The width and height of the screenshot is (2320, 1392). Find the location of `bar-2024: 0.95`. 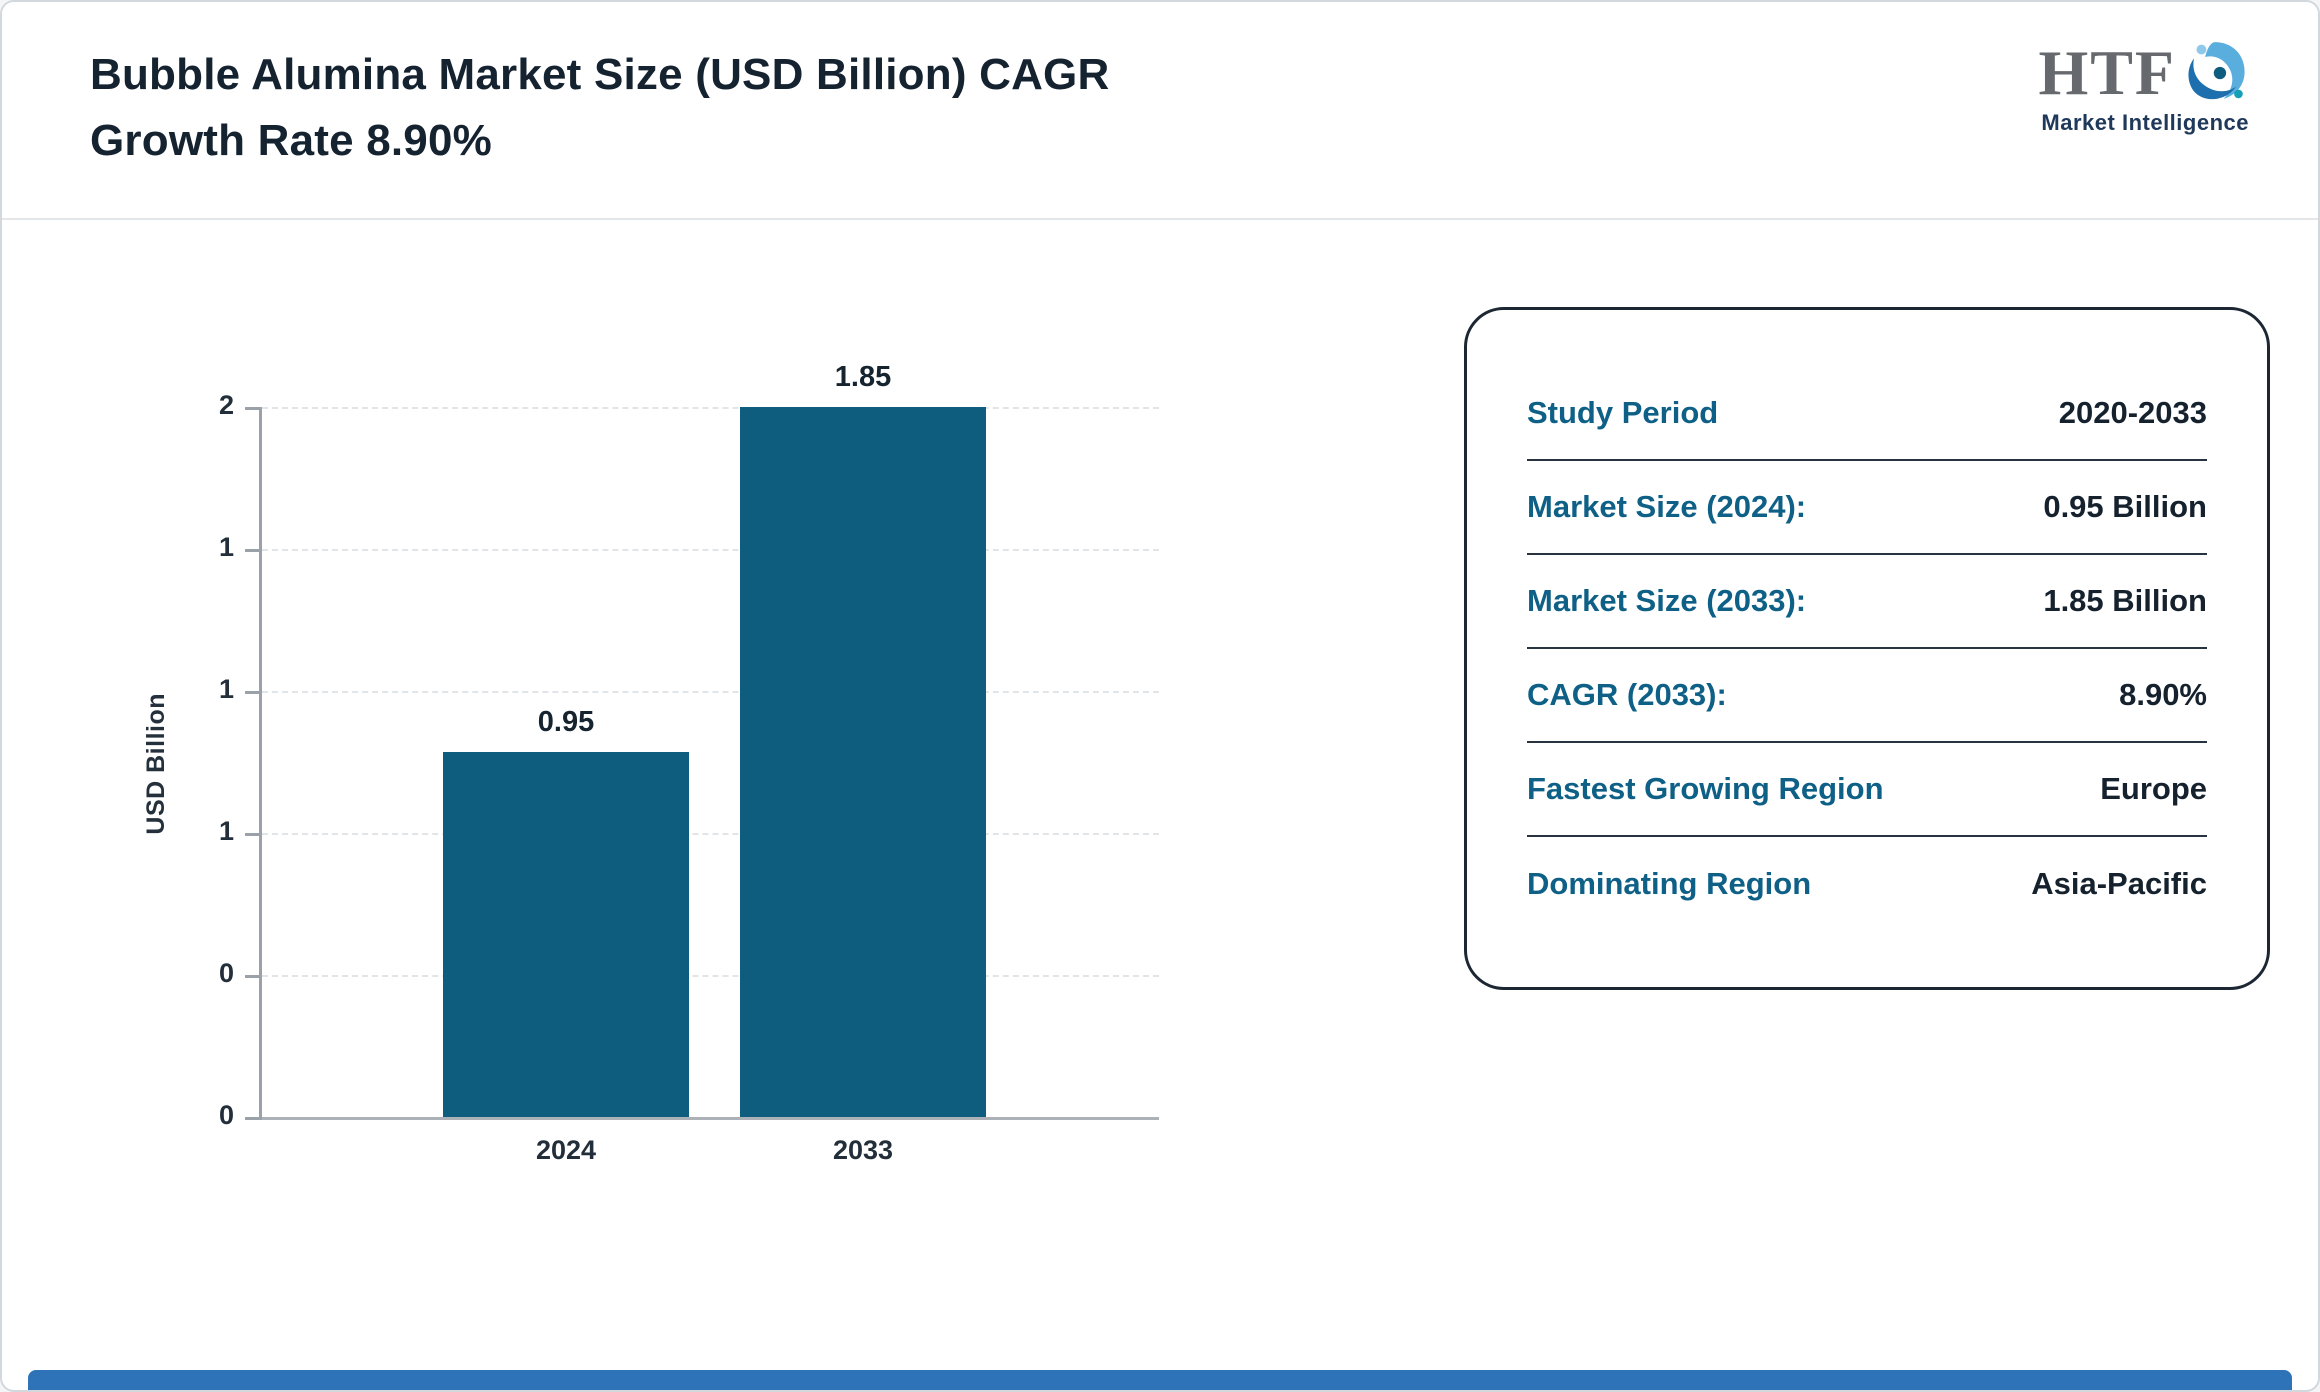

bar-2024: 0.95 is located at coordinates (566, 911).